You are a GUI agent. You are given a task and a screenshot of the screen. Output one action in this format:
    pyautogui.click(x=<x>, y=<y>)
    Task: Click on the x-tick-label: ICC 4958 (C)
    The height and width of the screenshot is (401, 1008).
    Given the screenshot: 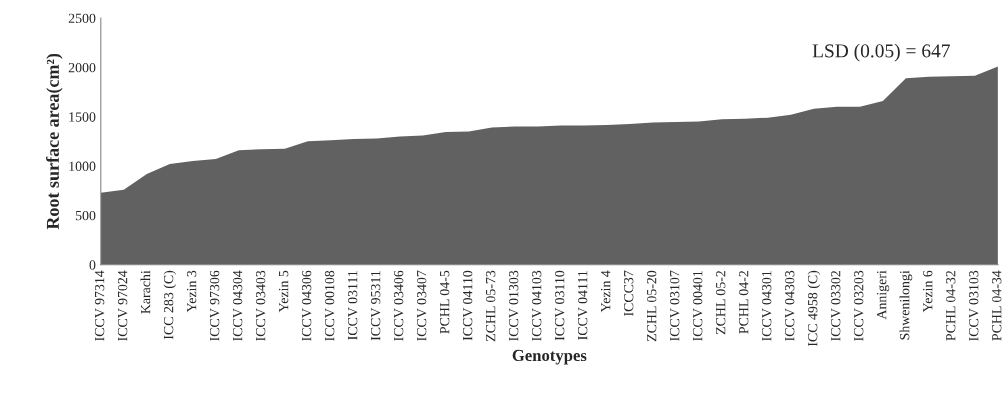 What is the action you would take?
    pyautogui.click(x=814, y=308)
    